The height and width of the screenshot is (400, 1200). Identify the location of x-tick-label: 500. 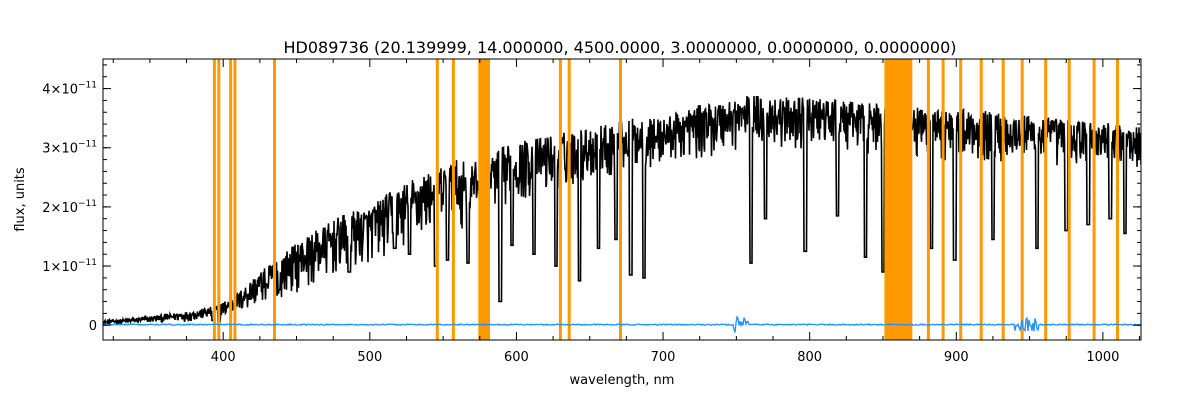
(369, 357).